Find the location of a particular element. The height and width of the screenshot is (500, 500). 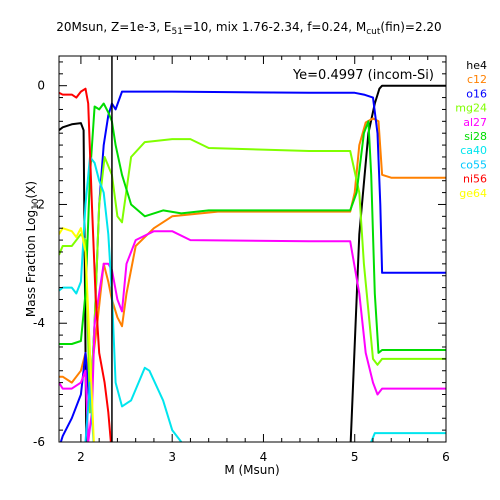

legend-item-he4: he4 is located at coordinates (476, 65).